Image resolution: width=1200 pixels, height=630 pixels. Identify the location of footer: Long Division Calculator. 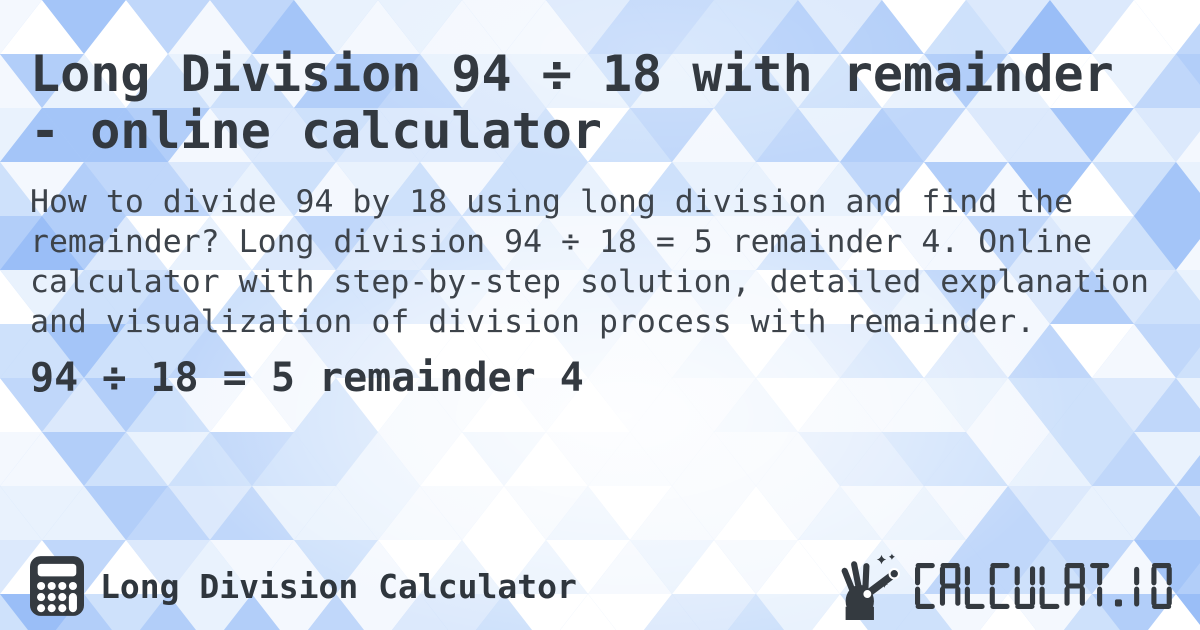
(601, 586).